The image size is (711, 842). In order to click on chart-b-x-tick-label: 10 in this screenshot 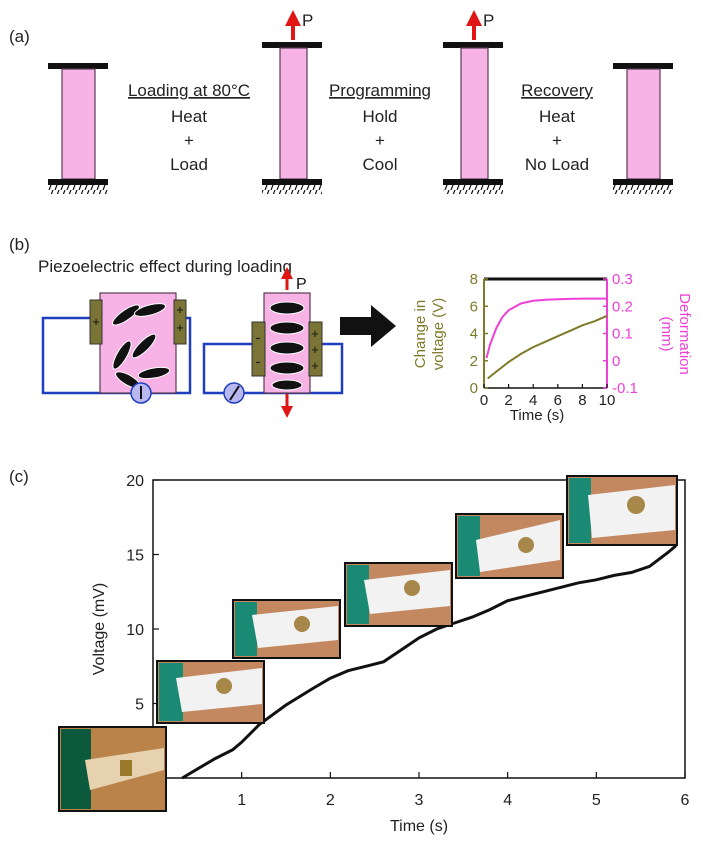, I will do `click(607, 400)`.